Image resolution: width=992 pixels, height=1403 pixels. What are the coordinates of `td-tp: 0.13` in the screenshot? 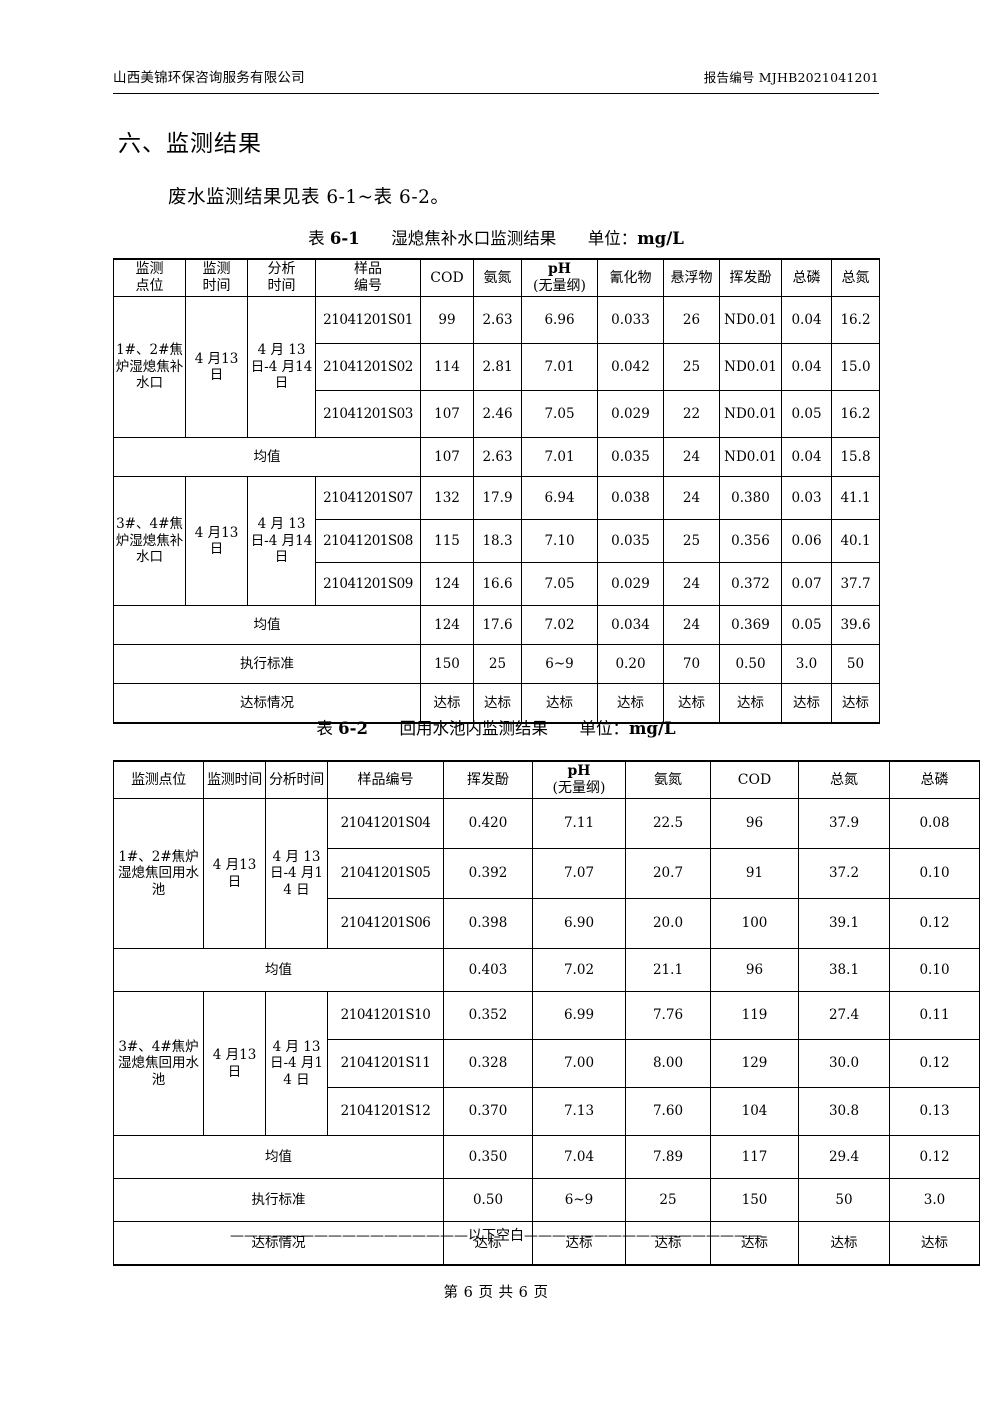 It's located at (934, 1112).